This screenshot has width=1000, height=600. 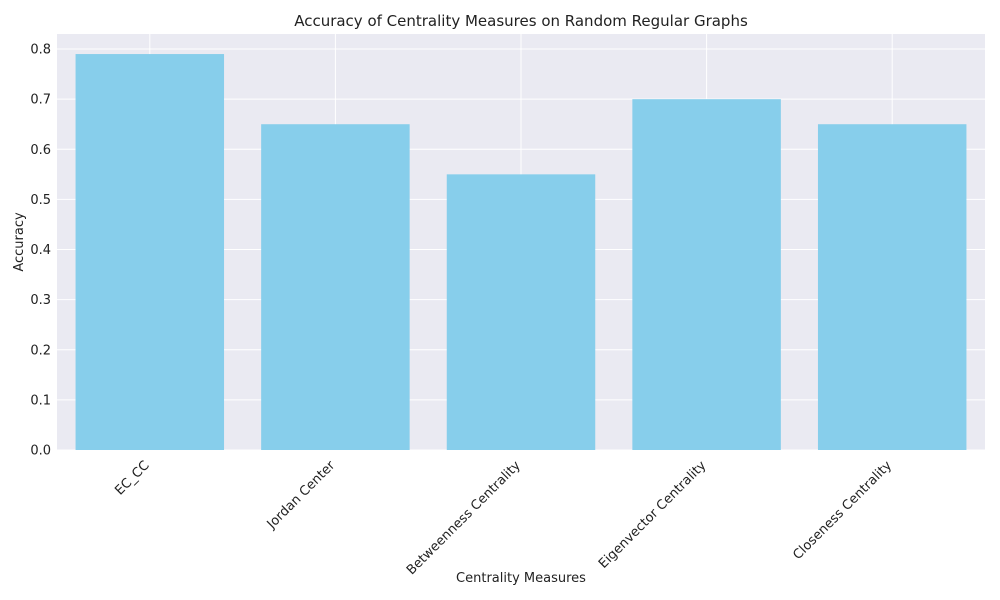 I want to click on y-axis-ticks: 0.0 0.1 0.2 0.3 0.4 0.5 0.6 0.7 0.8, so click(x=40, y=251).